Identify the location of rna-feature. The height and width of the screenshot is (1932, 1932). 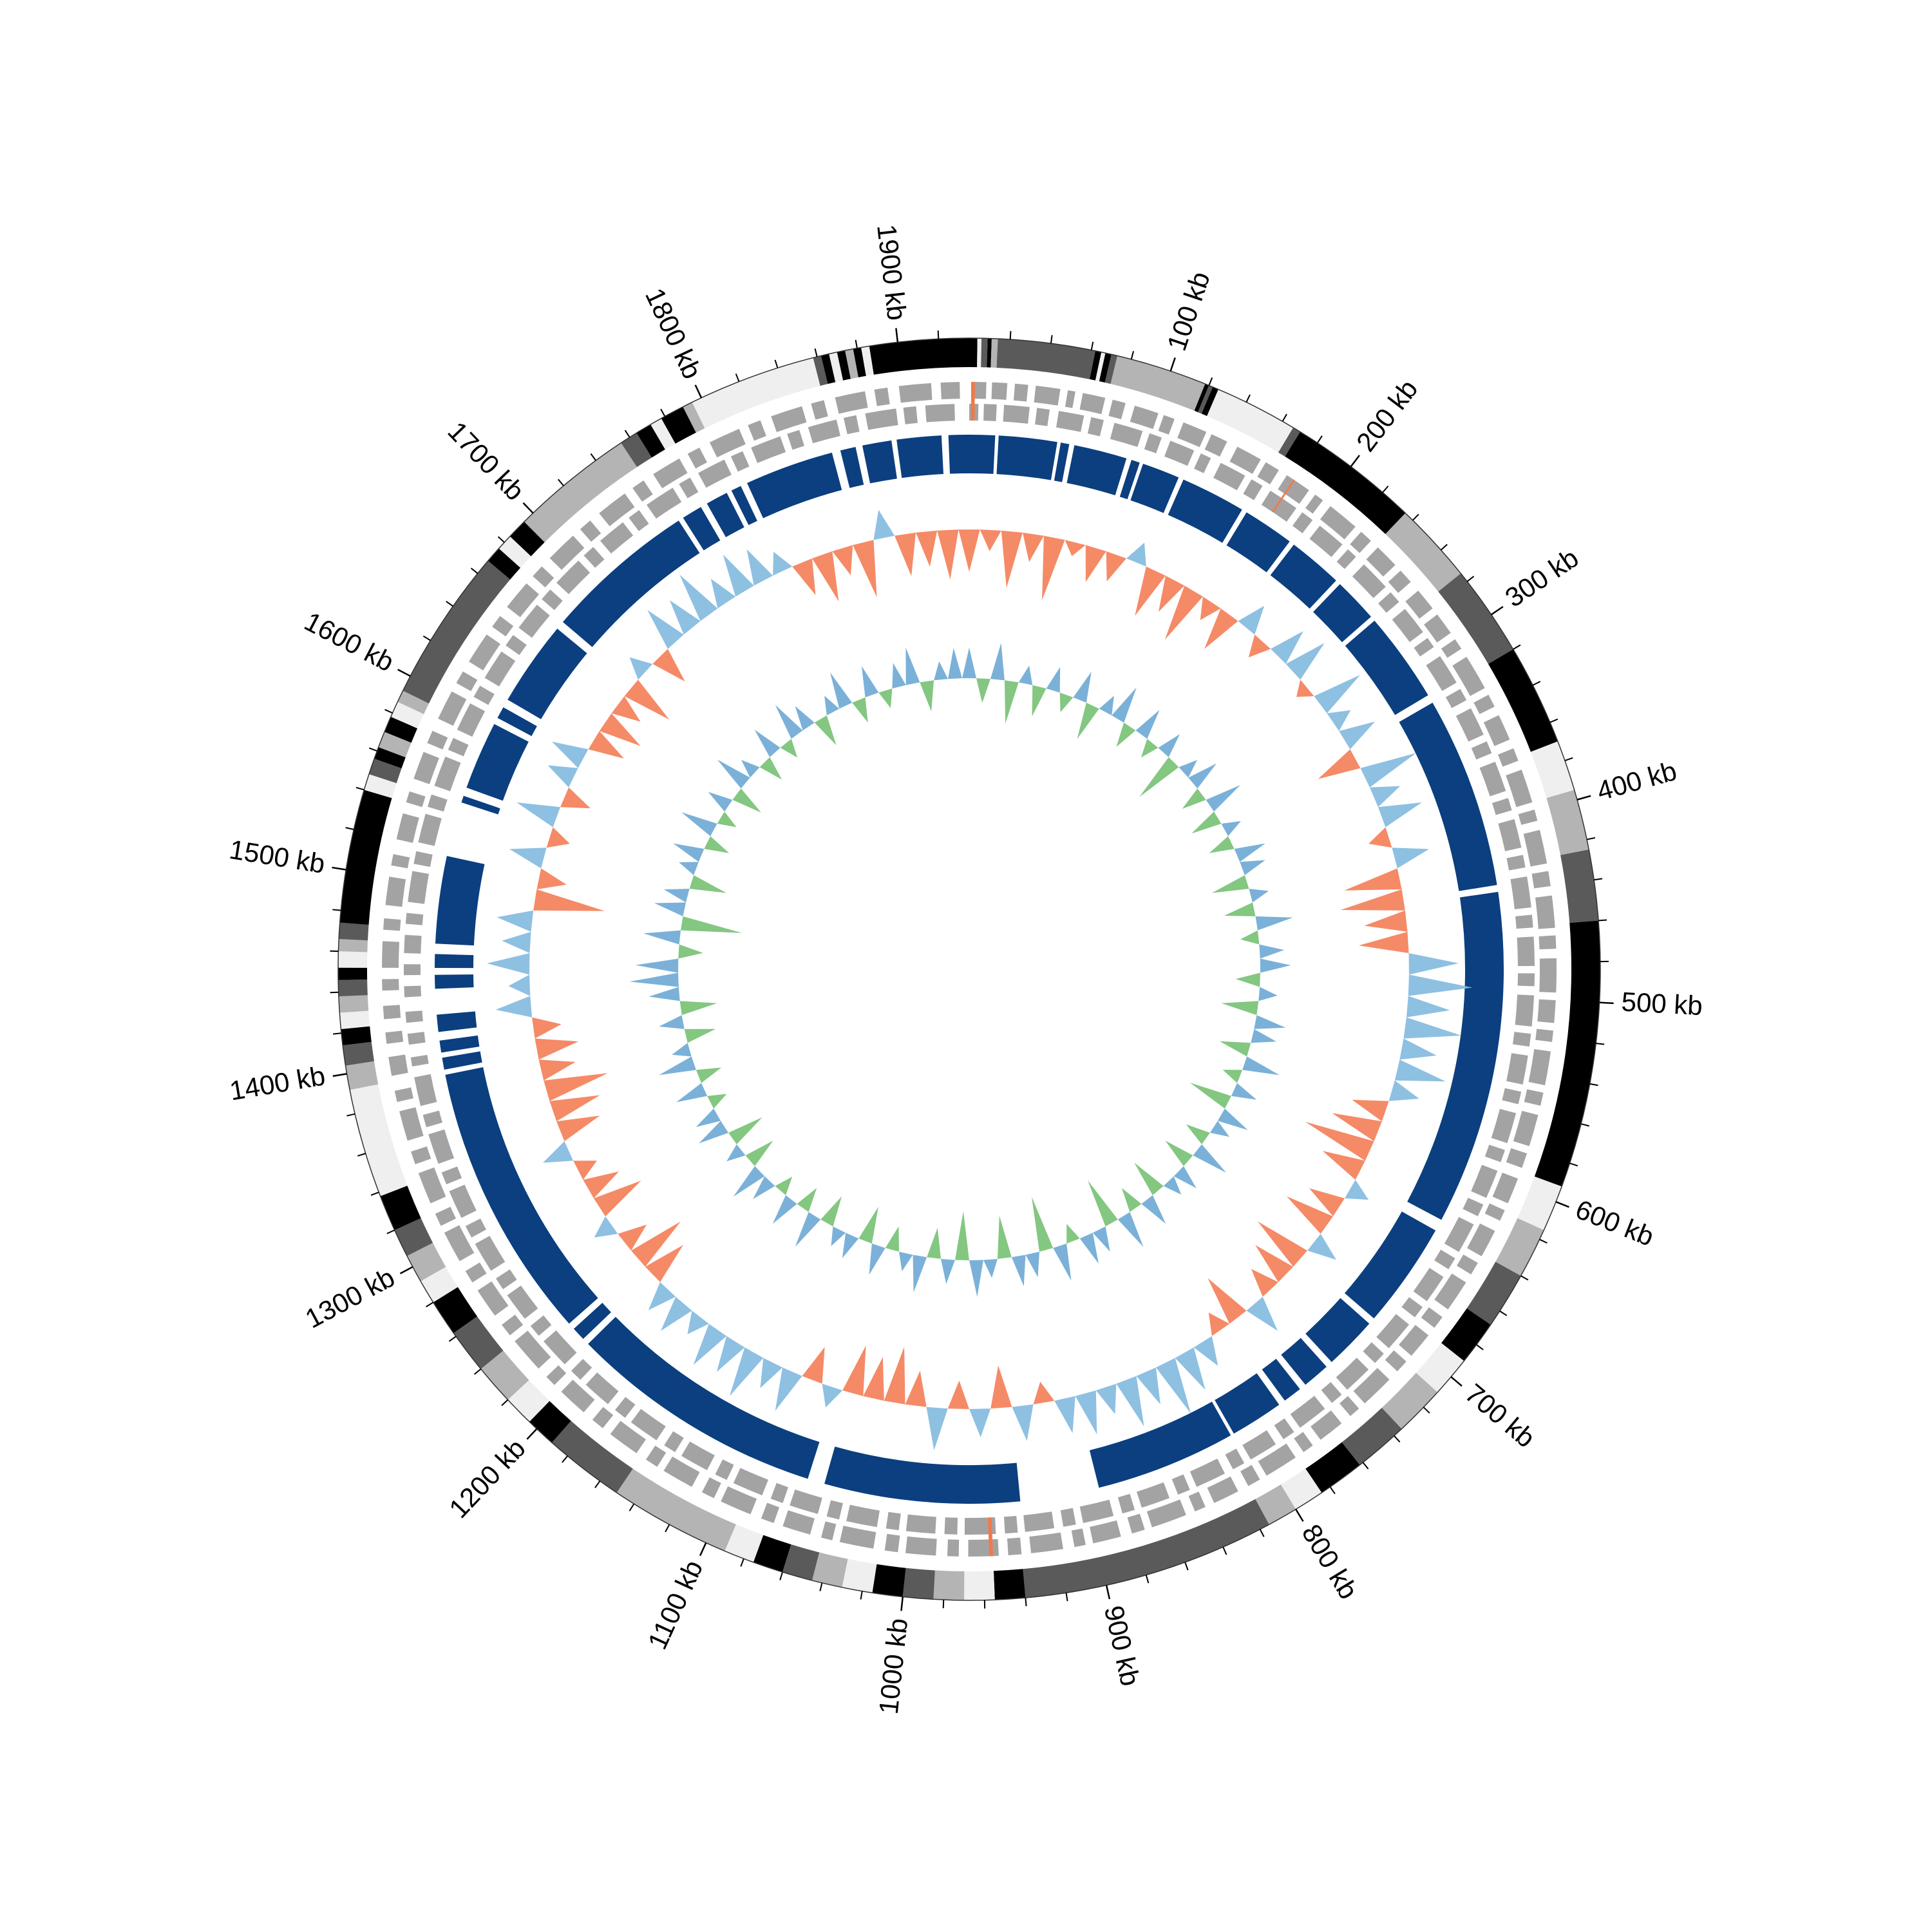
(991, 1537).